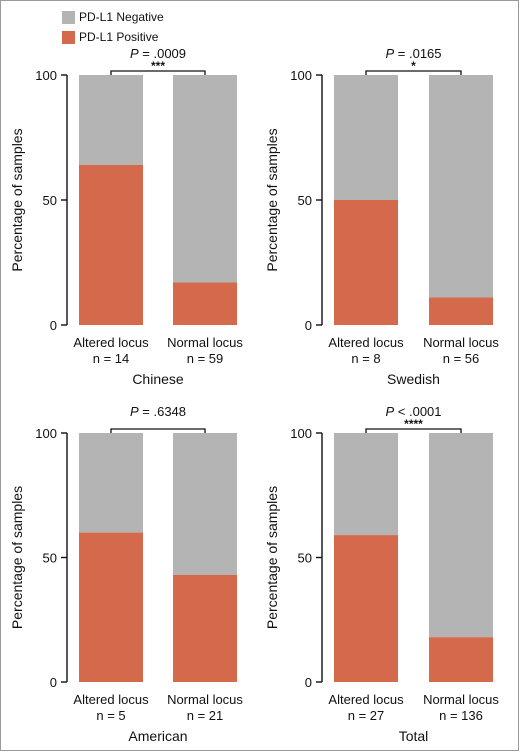 The height and width of the screenshot is (752, 520). Describe the element at coordinates (68, 17) in the screenshot. I see `legend-swatch-negative` at that location.